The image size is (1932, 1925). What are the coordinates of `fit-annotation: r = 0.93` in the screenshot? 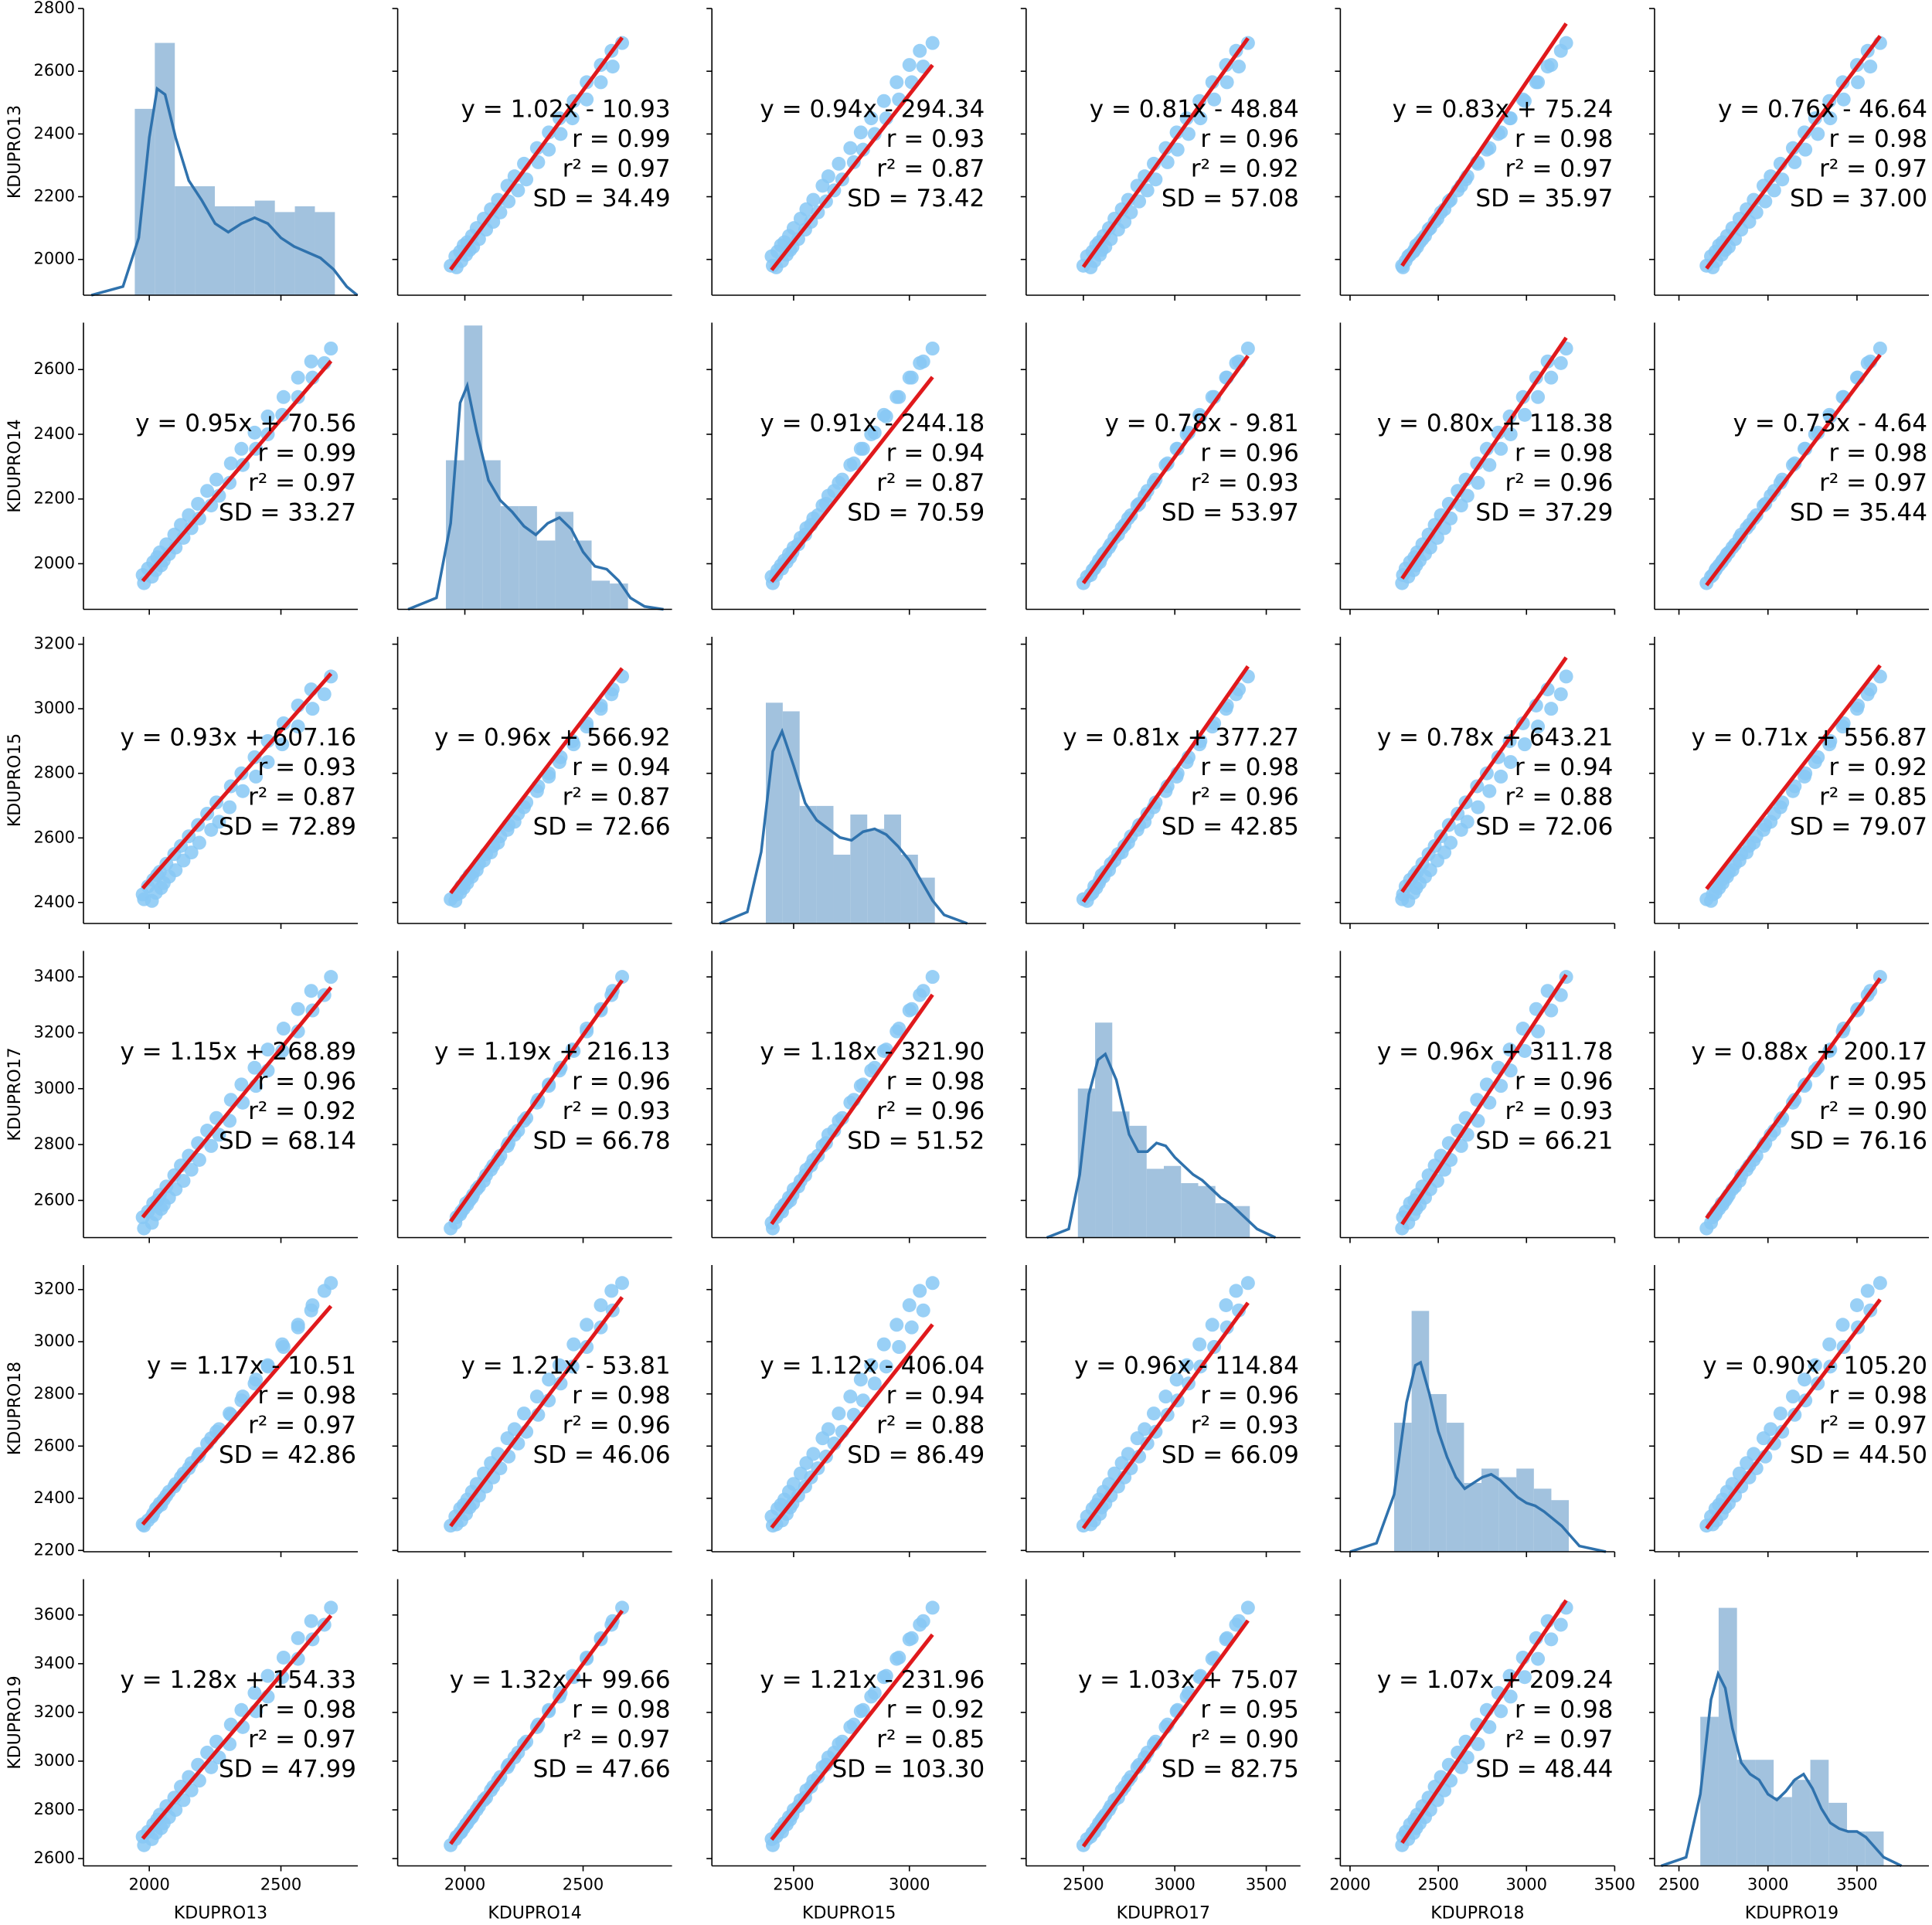 It's located at (307, 767).